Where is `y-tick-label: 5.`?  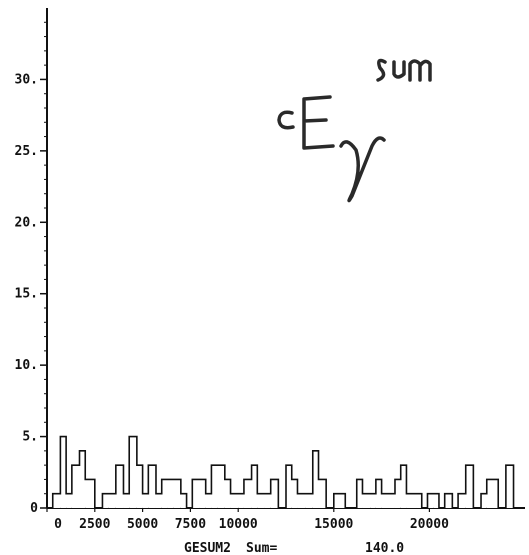
y-tick-label: 5. is located at coordinates (30, 437).